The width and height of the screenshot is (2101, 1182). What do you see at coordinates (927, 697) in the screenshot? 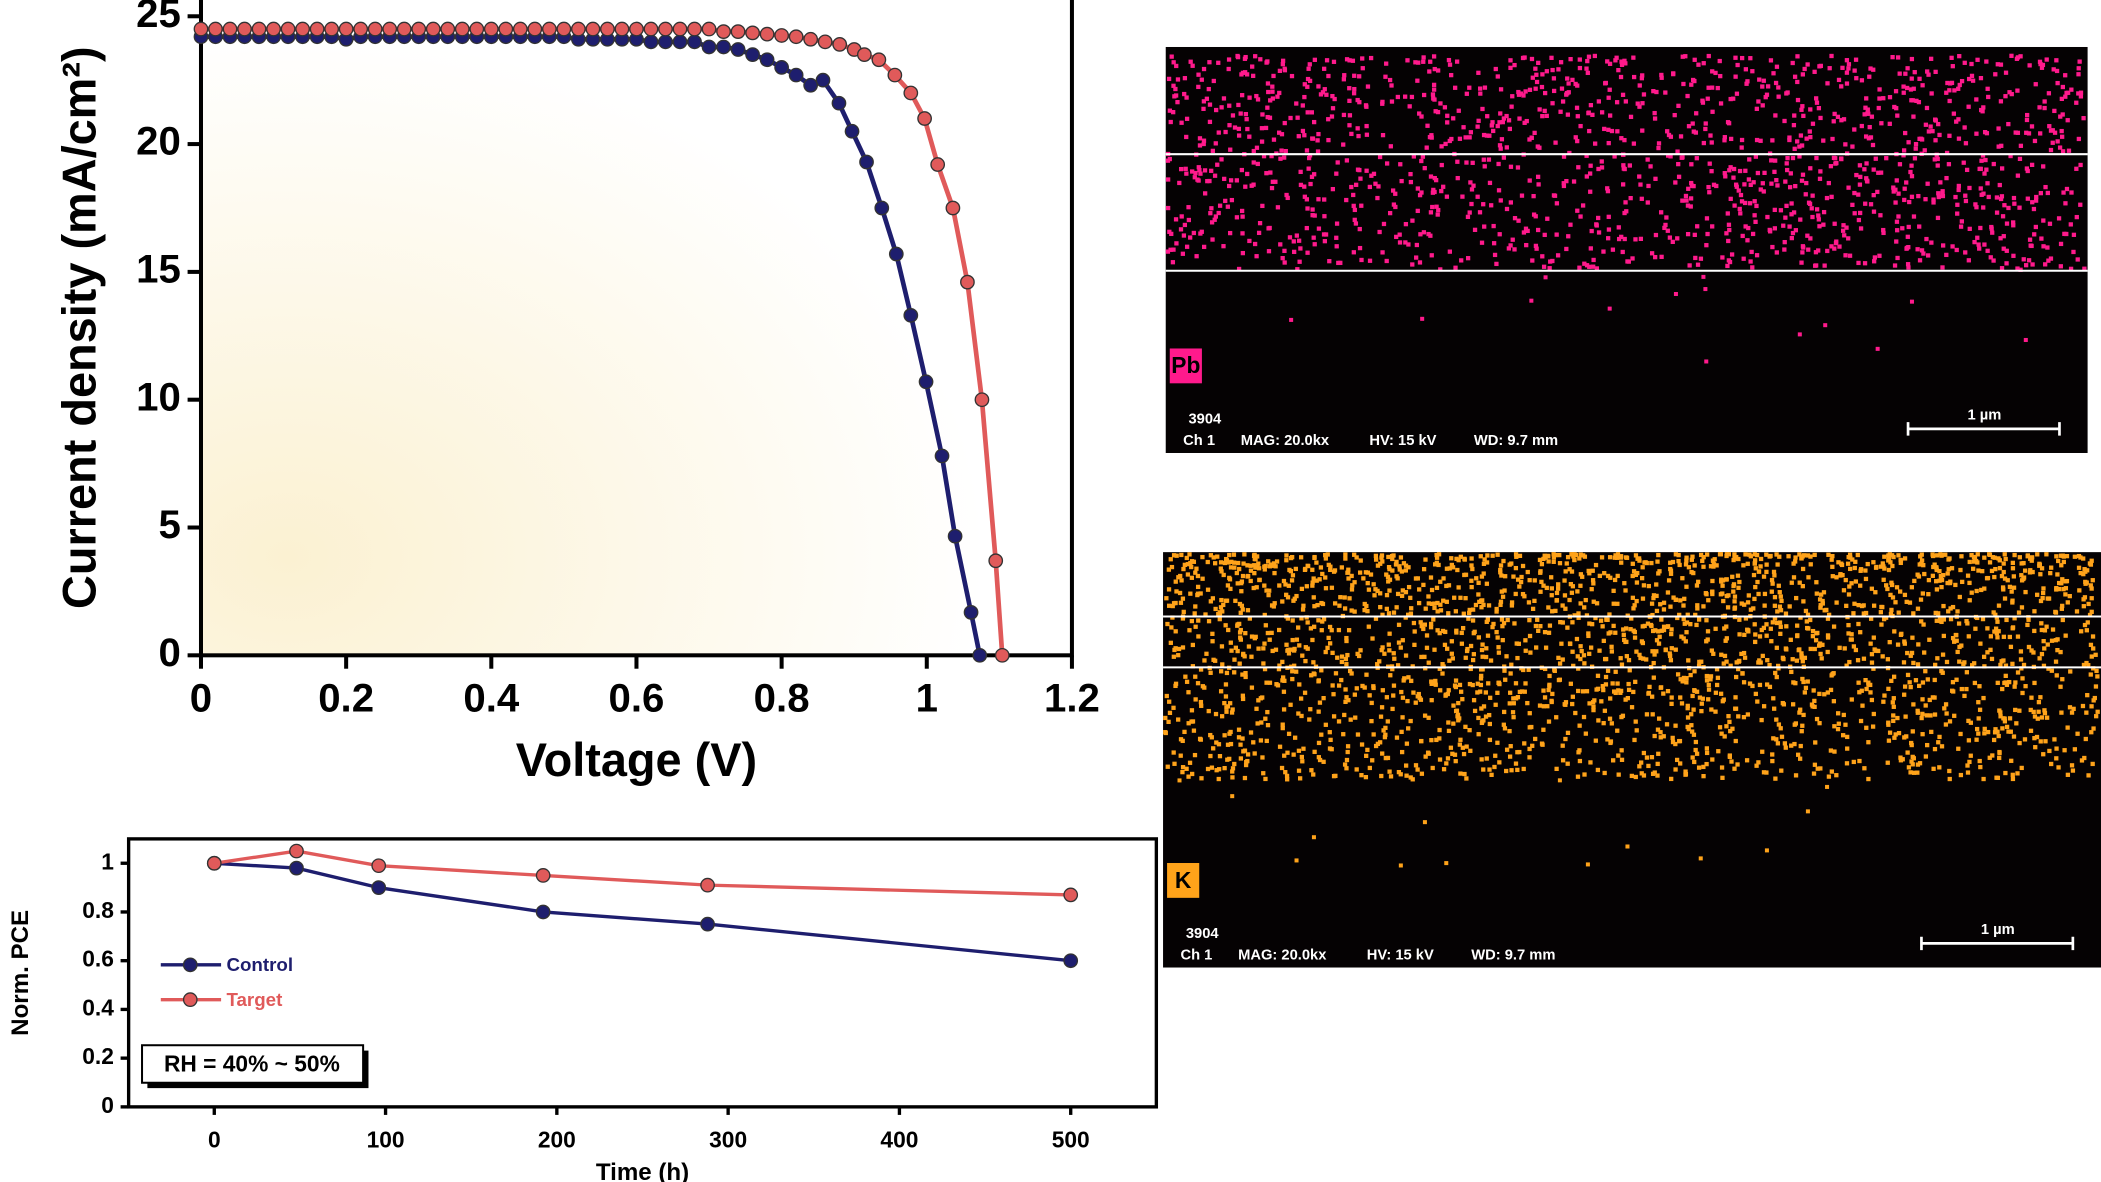
I see `x-tick-label: 1` at bounding box center [927, 697].